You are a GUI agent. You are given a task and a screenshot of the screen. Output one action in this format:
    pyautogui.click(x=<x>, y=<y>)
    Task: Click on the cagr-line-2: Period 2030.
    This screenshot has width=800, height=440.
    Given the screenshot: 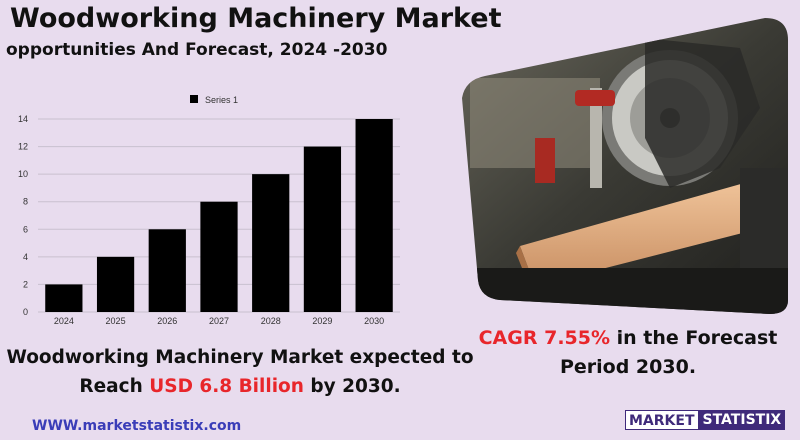 What is the action you would take?
    pyautogui.click(x=628, y=367)
    